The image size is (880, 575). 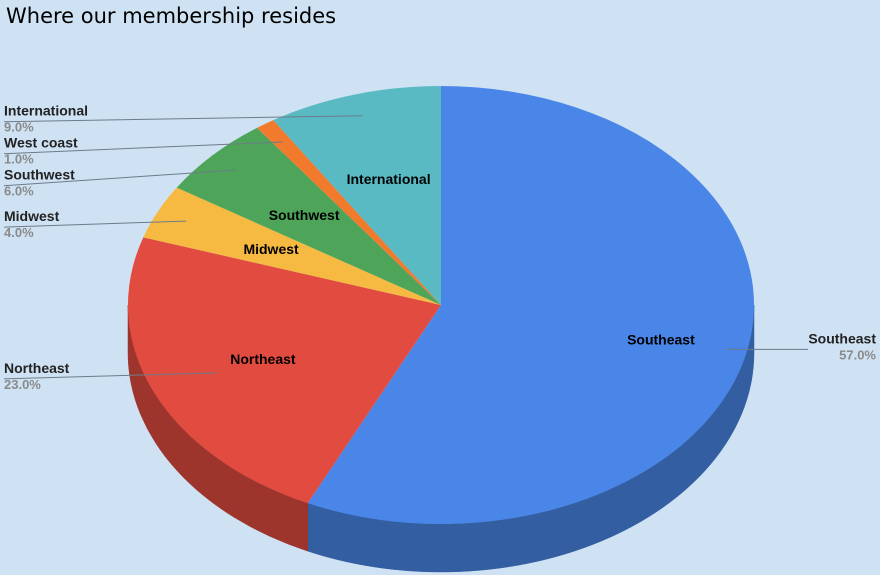 I want to click on callout-name: International, so click(x=46, y=111).